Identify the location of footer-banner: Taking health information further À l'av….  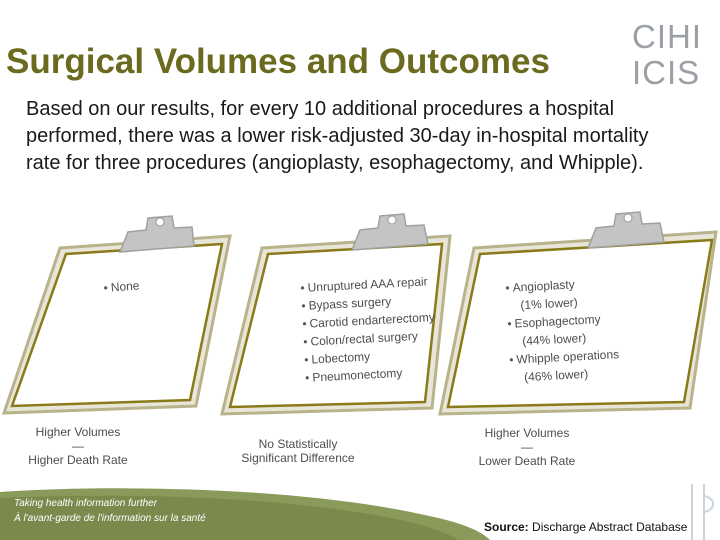
(360, 512).